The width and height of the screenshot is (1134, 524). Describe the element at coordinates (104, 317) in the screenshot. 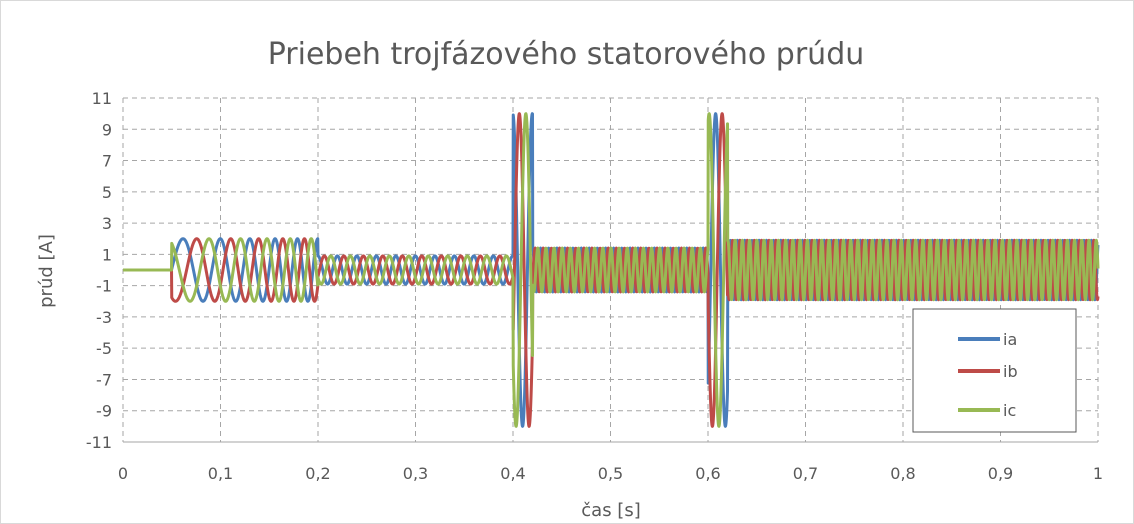

I see `y-tick-label: -3` at that location.